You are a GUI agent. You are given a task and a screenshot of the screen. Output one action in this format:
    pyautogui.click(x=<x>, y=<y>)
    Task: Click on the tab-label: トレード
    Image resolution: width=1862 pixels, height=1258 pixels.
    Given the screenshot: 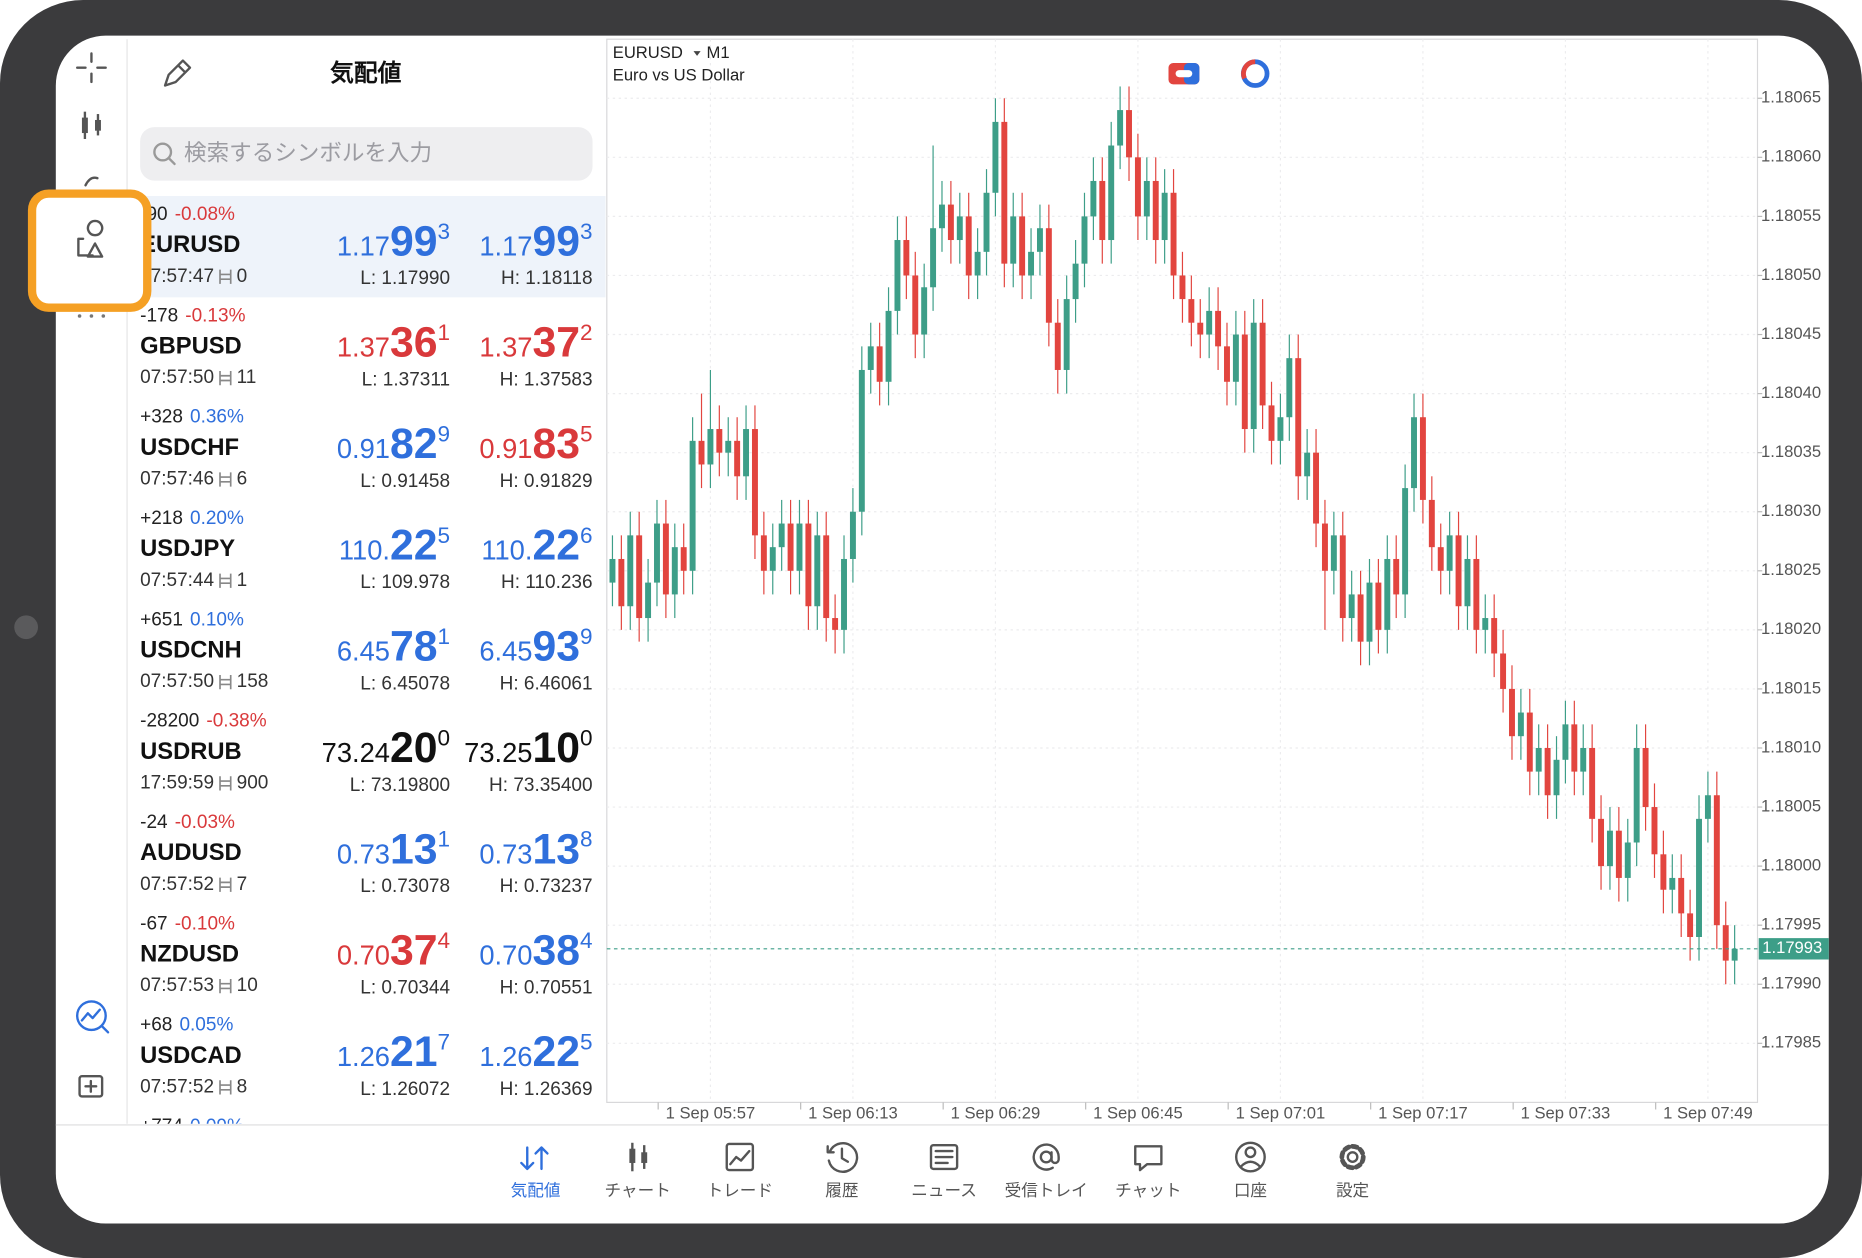 What is the action you would take?
    pyautogui.click(x=740, y=1190)
    